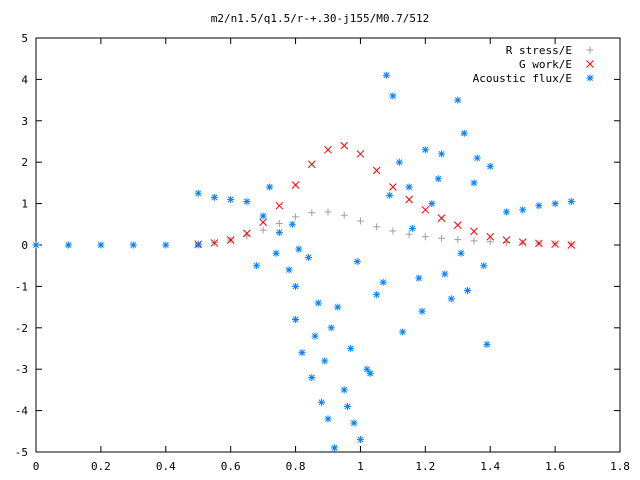 This screenshot has height=480, width=640. What do you see at coordinates (24, 121) in the screenshot?
I see `y-tick-label: 3` at bounding box center [24, 121].